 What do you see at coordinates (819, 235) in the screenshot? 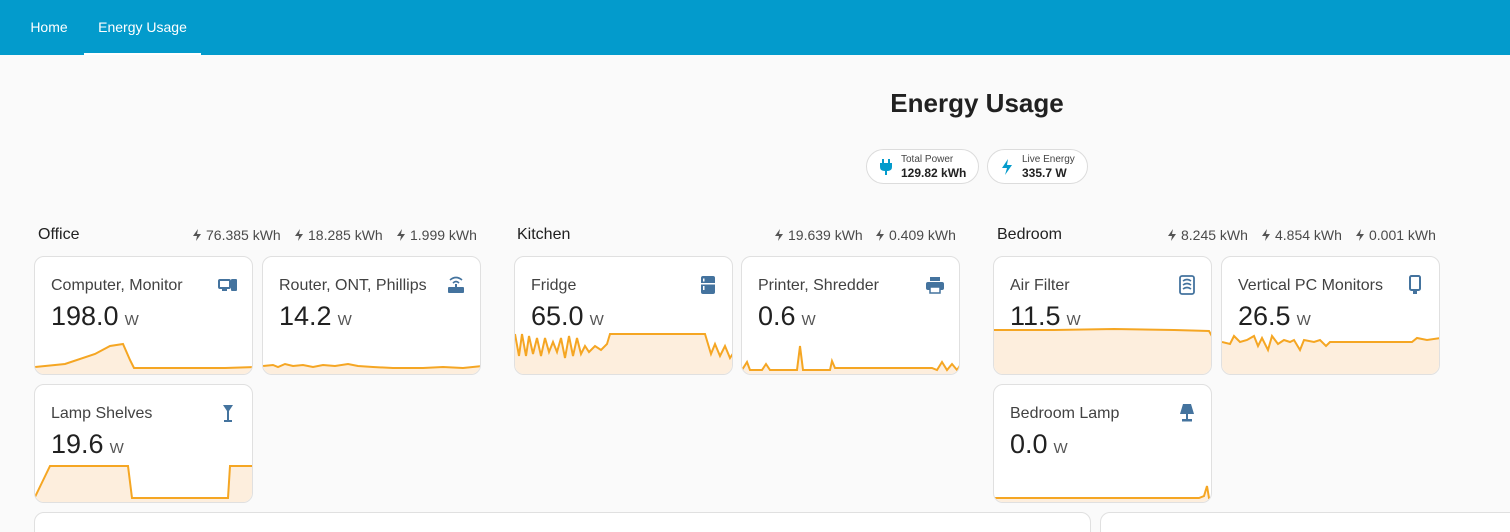
I see `section-stat: 19.639 kWh` at bounding box center [819, 235].